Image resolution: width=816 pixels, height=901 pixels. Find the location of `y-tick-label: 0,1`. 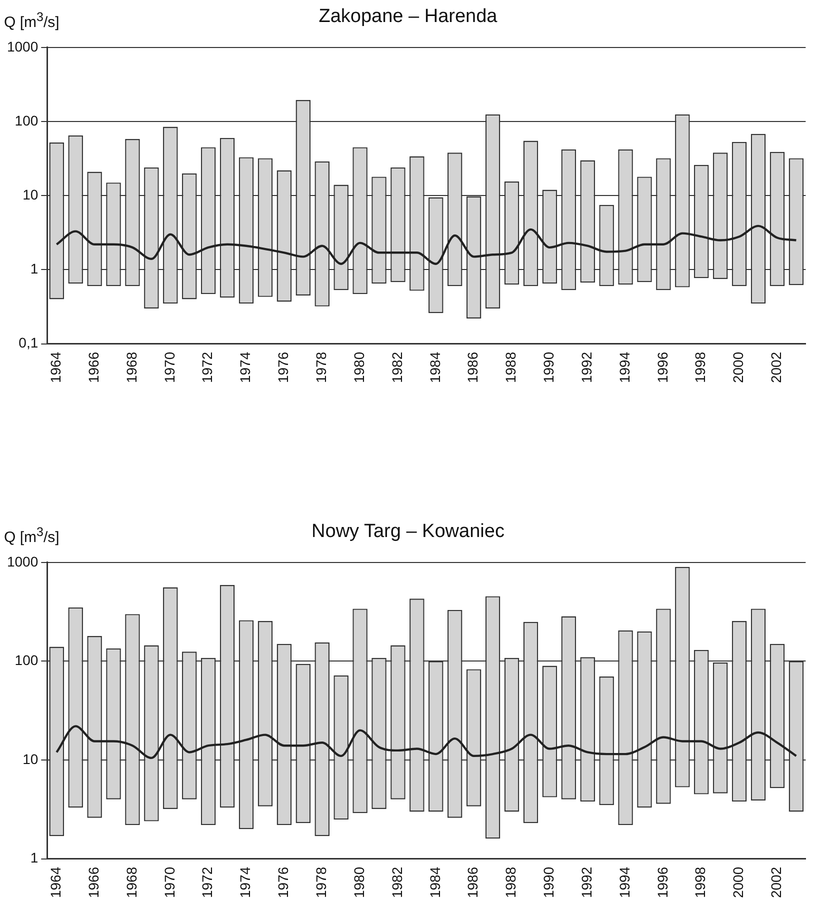

y-tick-label: 0,1 is located at coordinates (28, 342).